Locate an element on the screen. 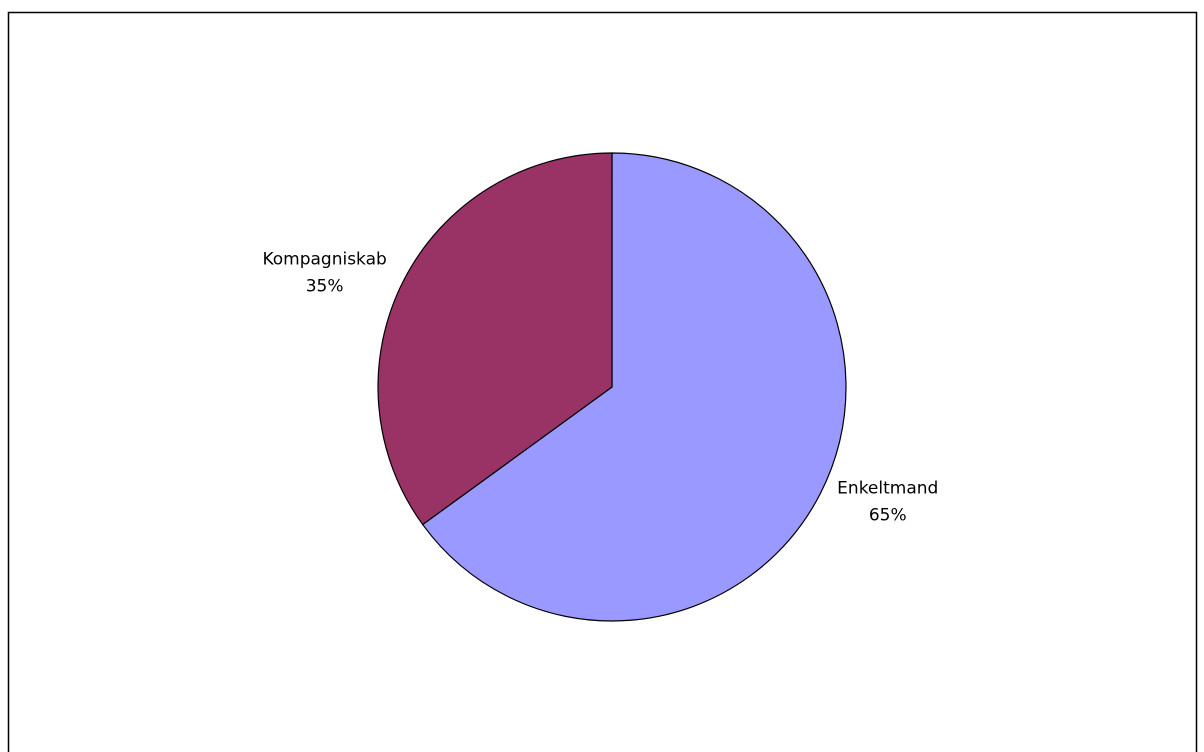 This screenshot has height=752, width=1204. slice-label: Enkeltmand is located at coordinates (887, 489).